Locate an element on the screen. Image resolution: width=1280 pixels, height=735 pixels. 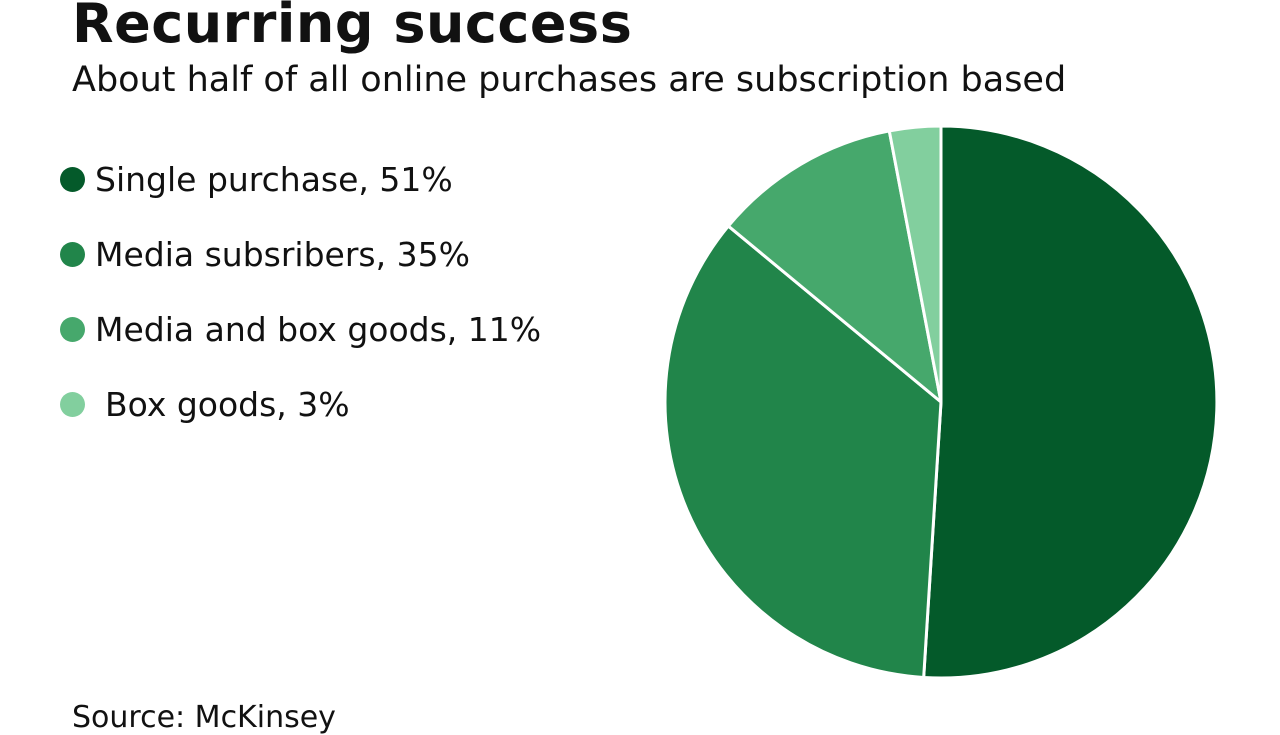
legend-swatch-media-subscribers is located at coordinates (72, 254).